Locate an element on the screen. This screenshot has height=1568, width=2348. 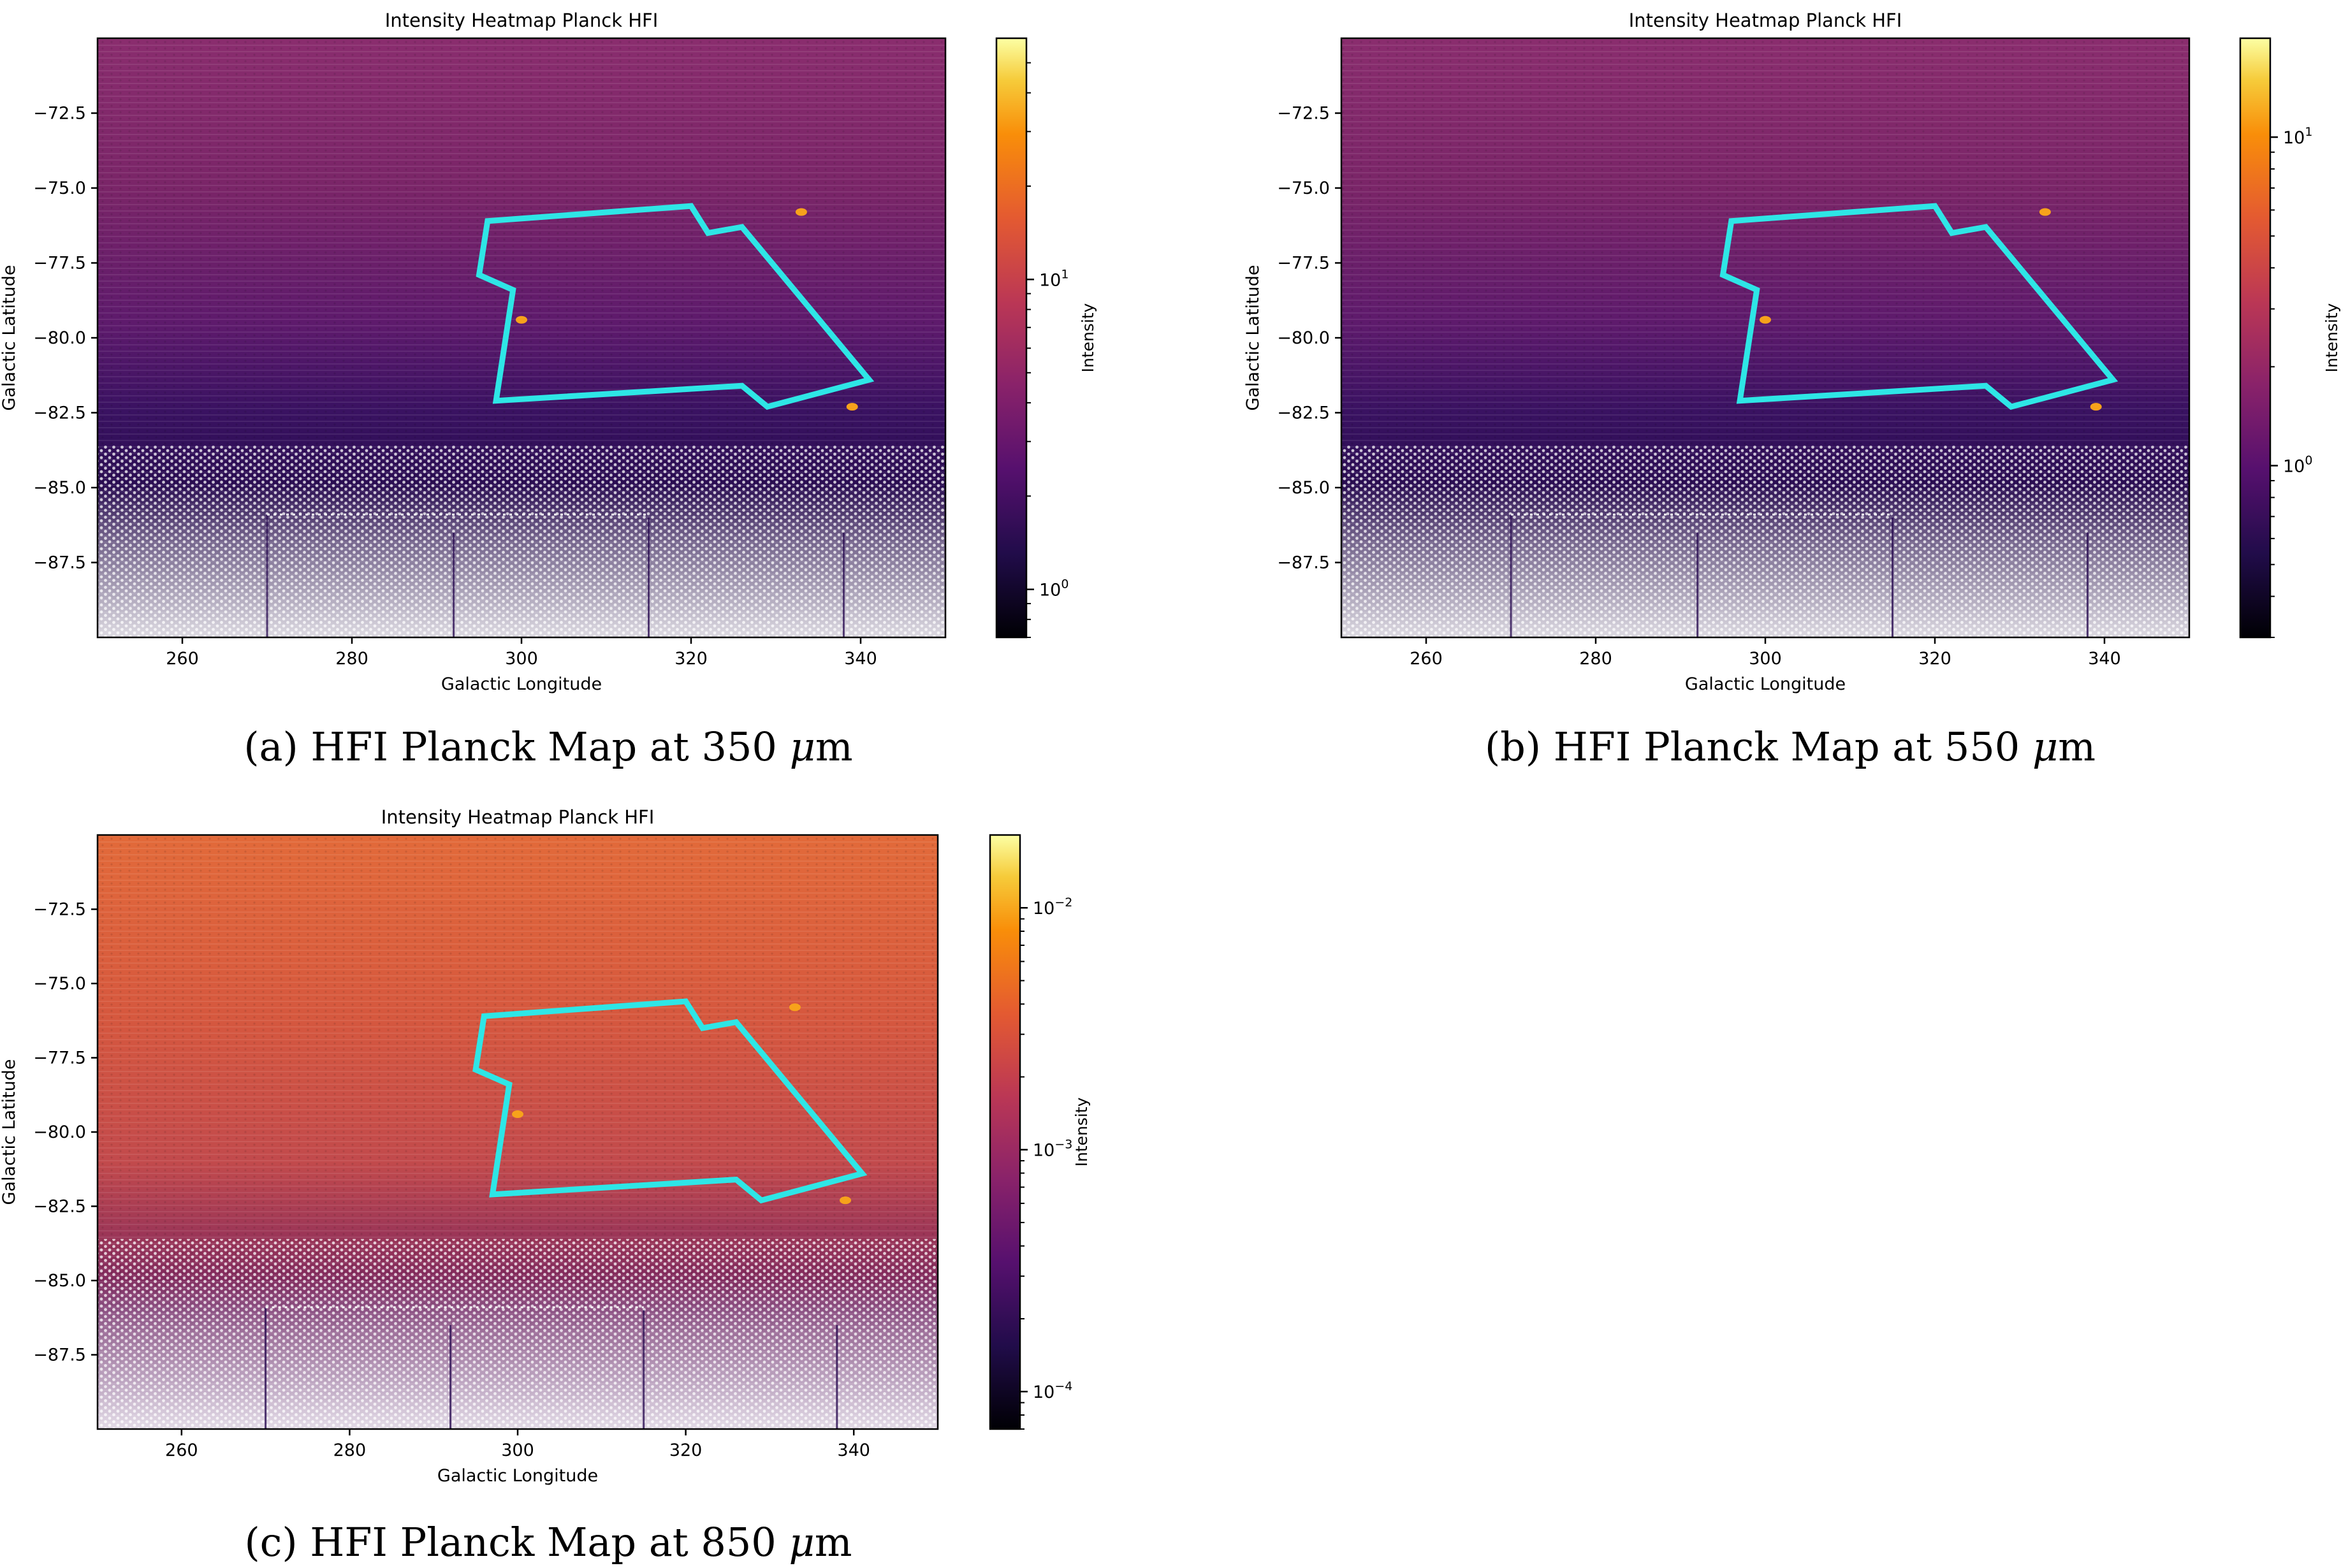
colorbar: 10⁻⁴ 10⁻³ 10⁻² Intensity is located at coordinates (1040, 1132).